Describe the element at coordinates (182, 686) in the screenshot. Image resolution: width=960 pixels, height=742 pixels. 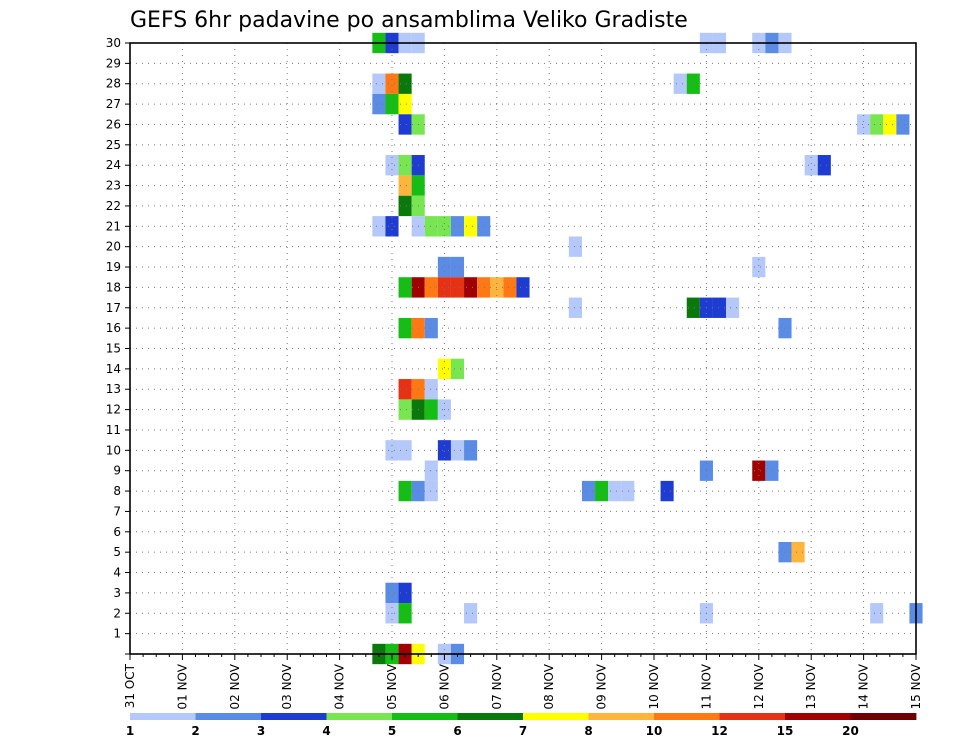
I see `x-tick-label-1: 01 NOV` at that location.